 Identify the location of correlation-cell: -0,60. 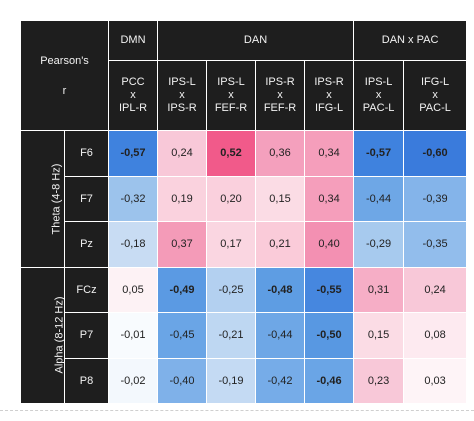
(435, 153).